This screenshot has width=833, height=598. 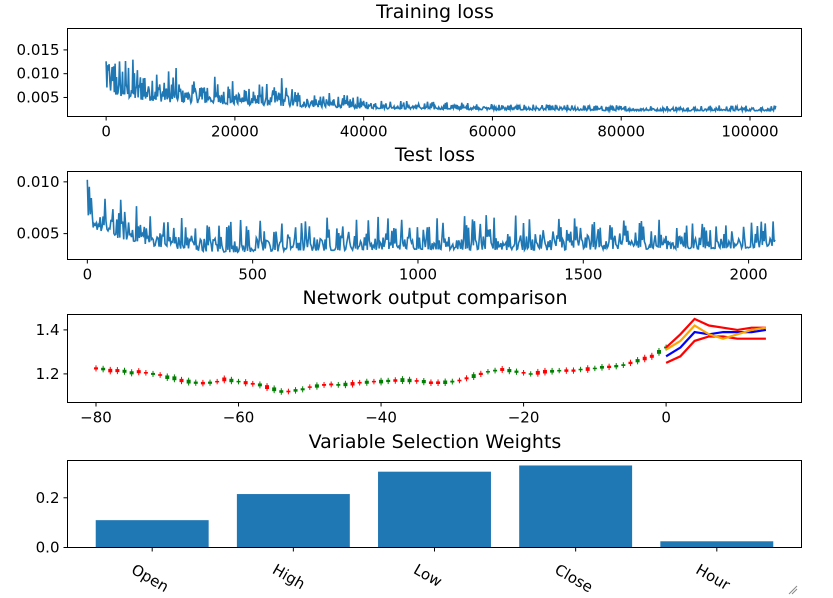 What do you see at coordinates (152, 534) in the screenshot?
I see `bar-open` at bounding box center [152, 534].